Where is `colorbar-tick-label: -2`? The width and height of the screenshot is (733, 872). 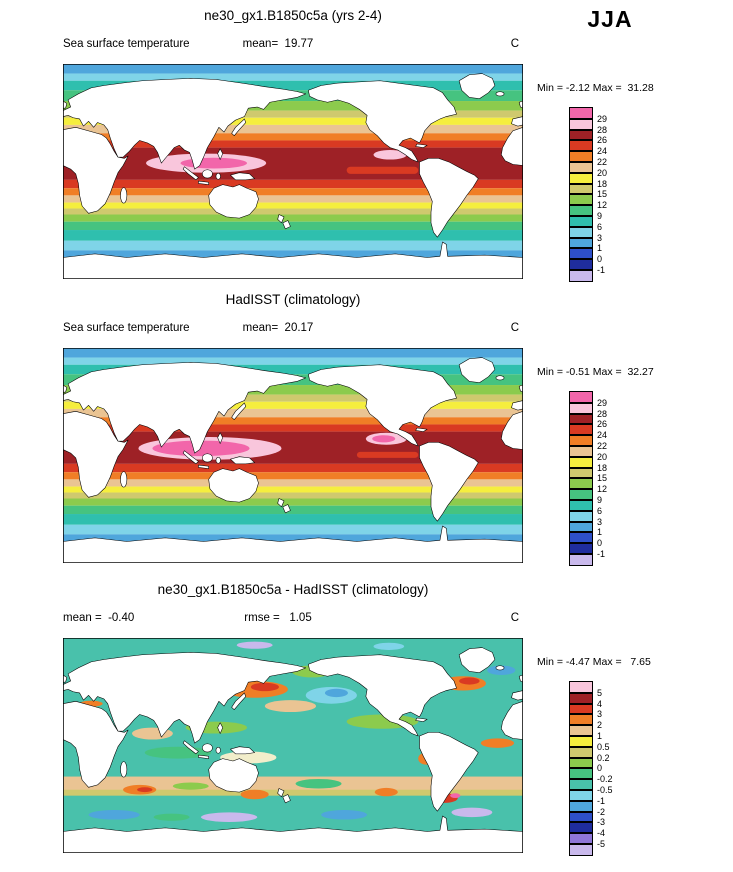 colorbar-tick-label: -2 is located at coordinates (601, 811).